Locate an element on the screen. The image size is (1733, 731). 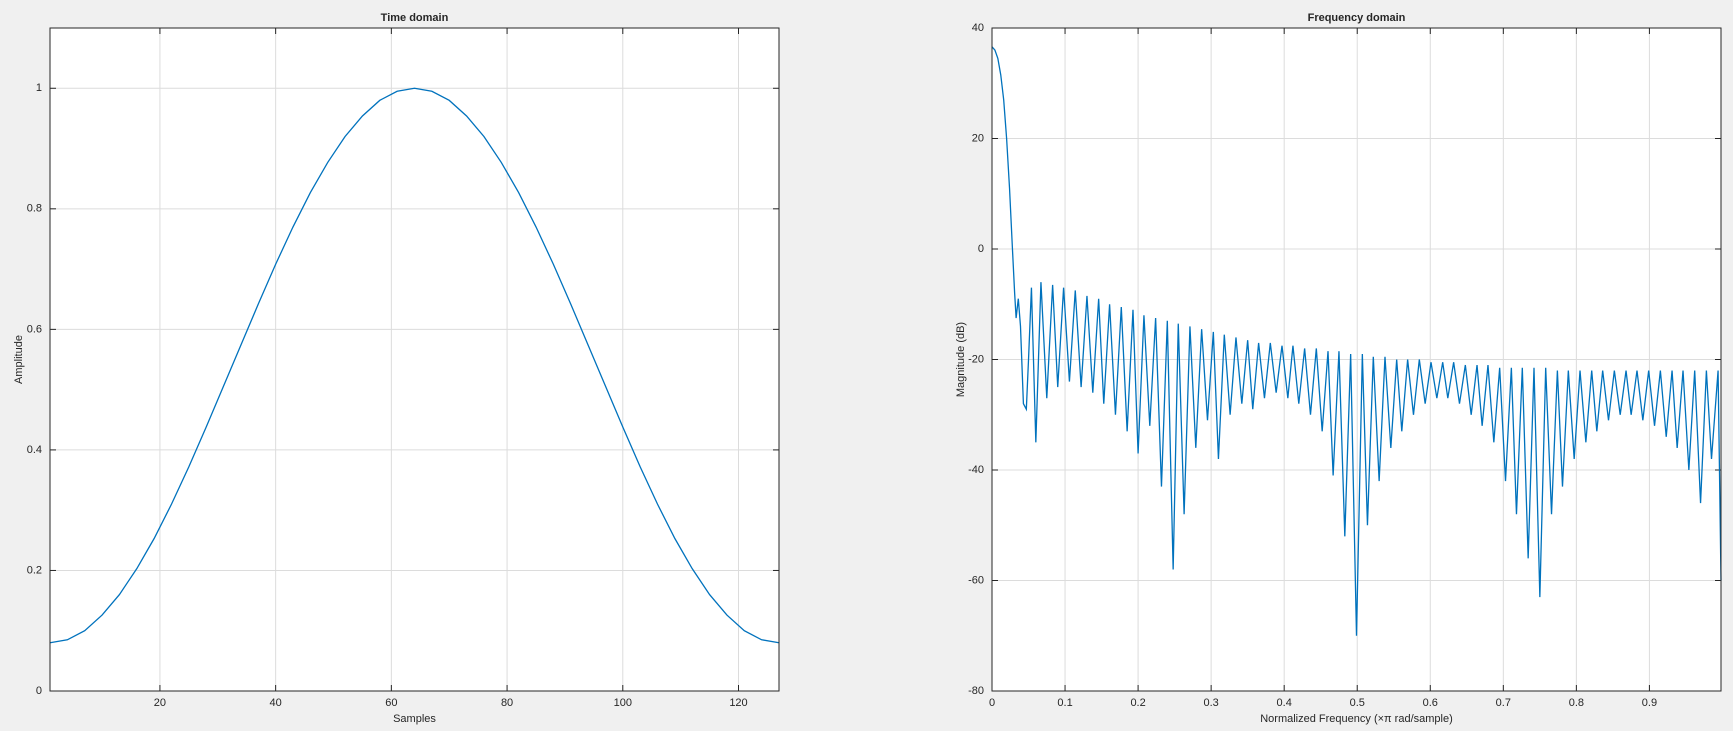
x-tick-label: 120 is located at coordinates (738, 703).